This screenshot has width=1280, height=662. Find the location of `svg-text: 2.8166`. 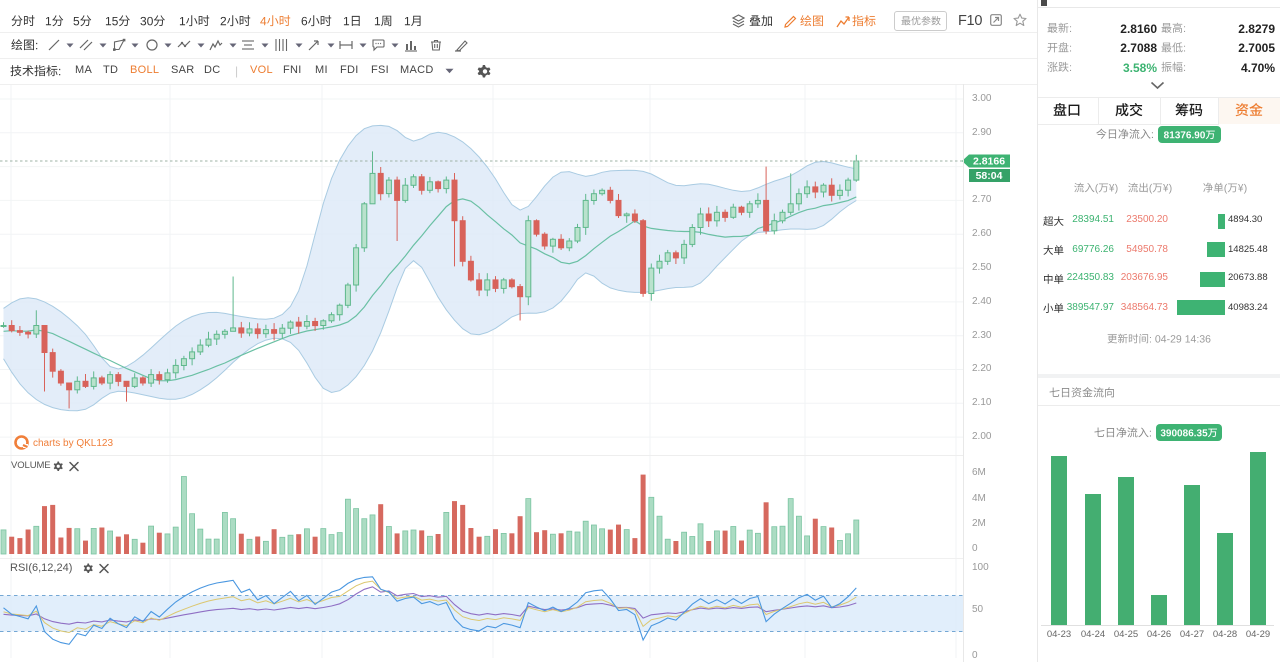

svg-text: 2.8166 is located at coordinates (989, 162).